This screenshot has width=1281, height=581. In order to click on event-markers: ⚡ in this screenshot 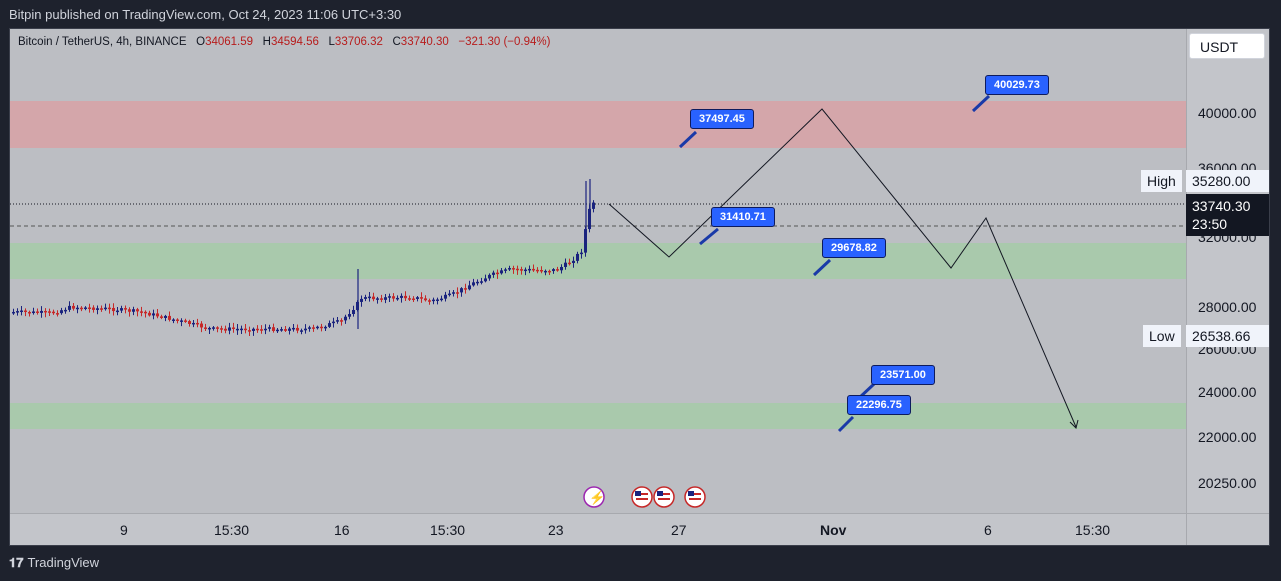, I will do `click(644, 497)`.